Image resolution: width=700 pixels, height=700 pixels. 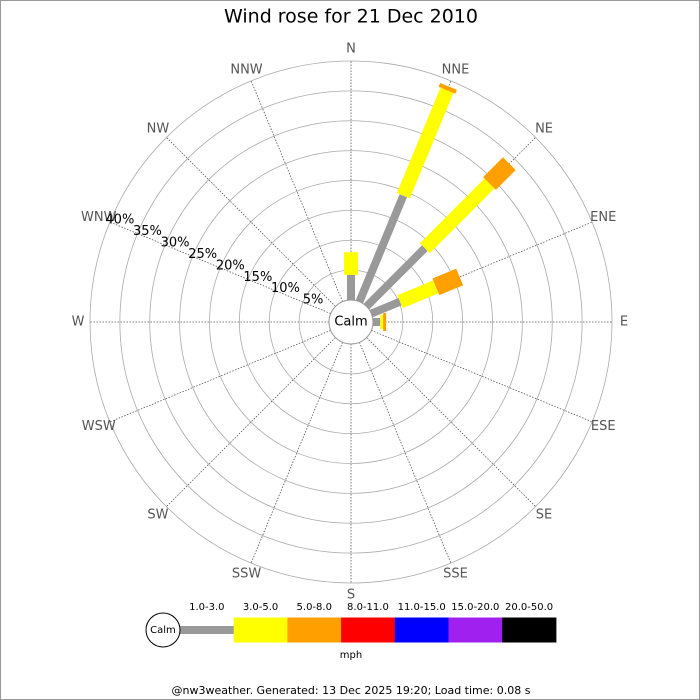 What do you see at coordinates (247, 574) in the screenshot?
I see `direction-label: SSW` at bounding box center [247, 574].